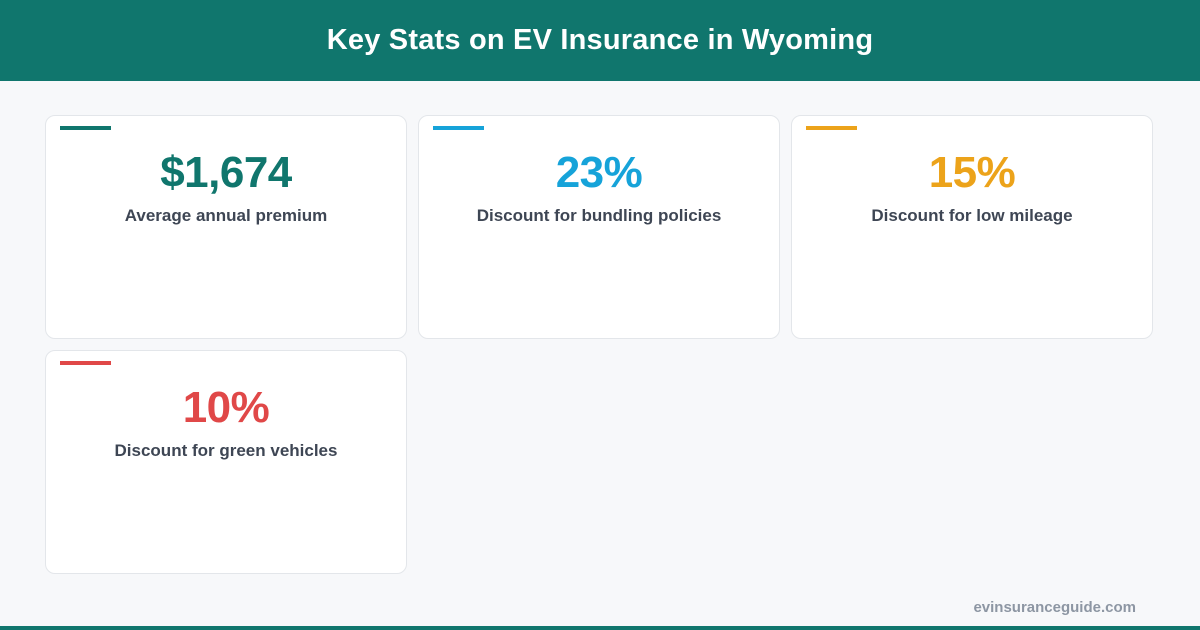 This screenshot has height=630, width=1200. I want to click on stat-label: Discount for green vehicles, so click(226, 450).